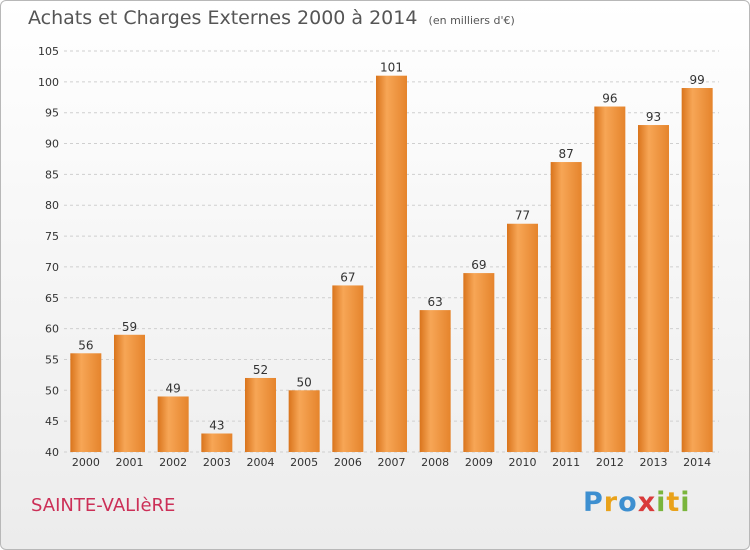 This screenshot has width=750, height=550. Describe the element at coordinates (653, 117) in the screenshot. I see `data-label: 93` at that location.